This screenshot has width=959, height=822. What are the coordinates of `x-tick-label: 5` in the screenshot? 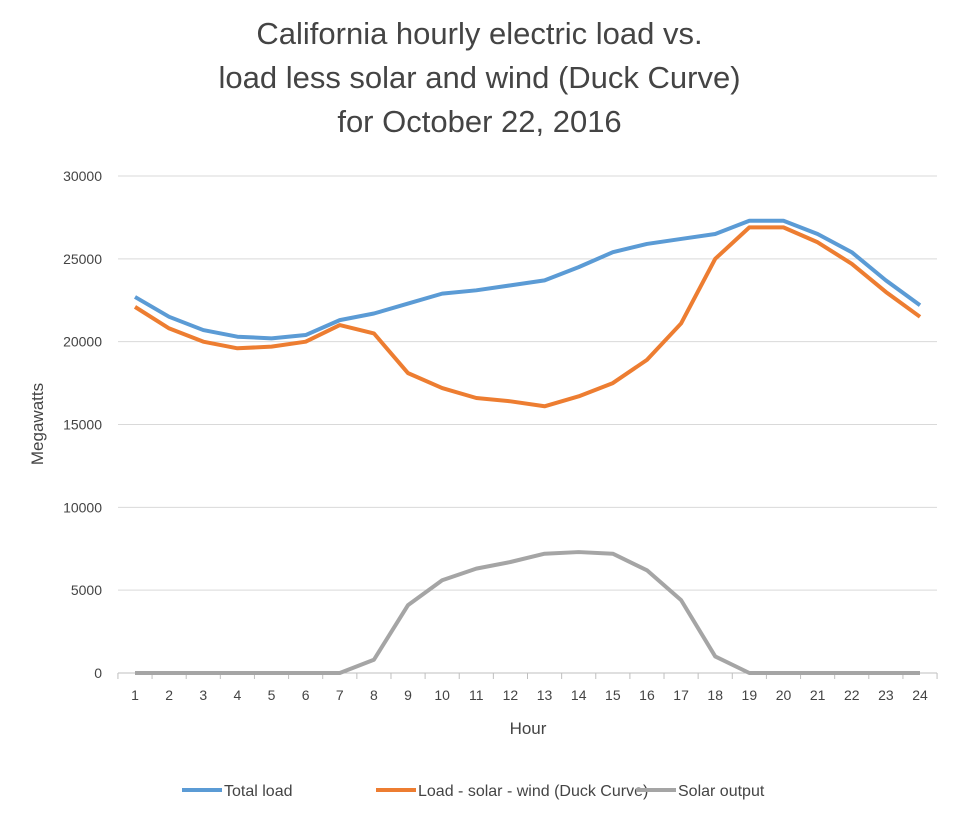 It's located at (272, 695).